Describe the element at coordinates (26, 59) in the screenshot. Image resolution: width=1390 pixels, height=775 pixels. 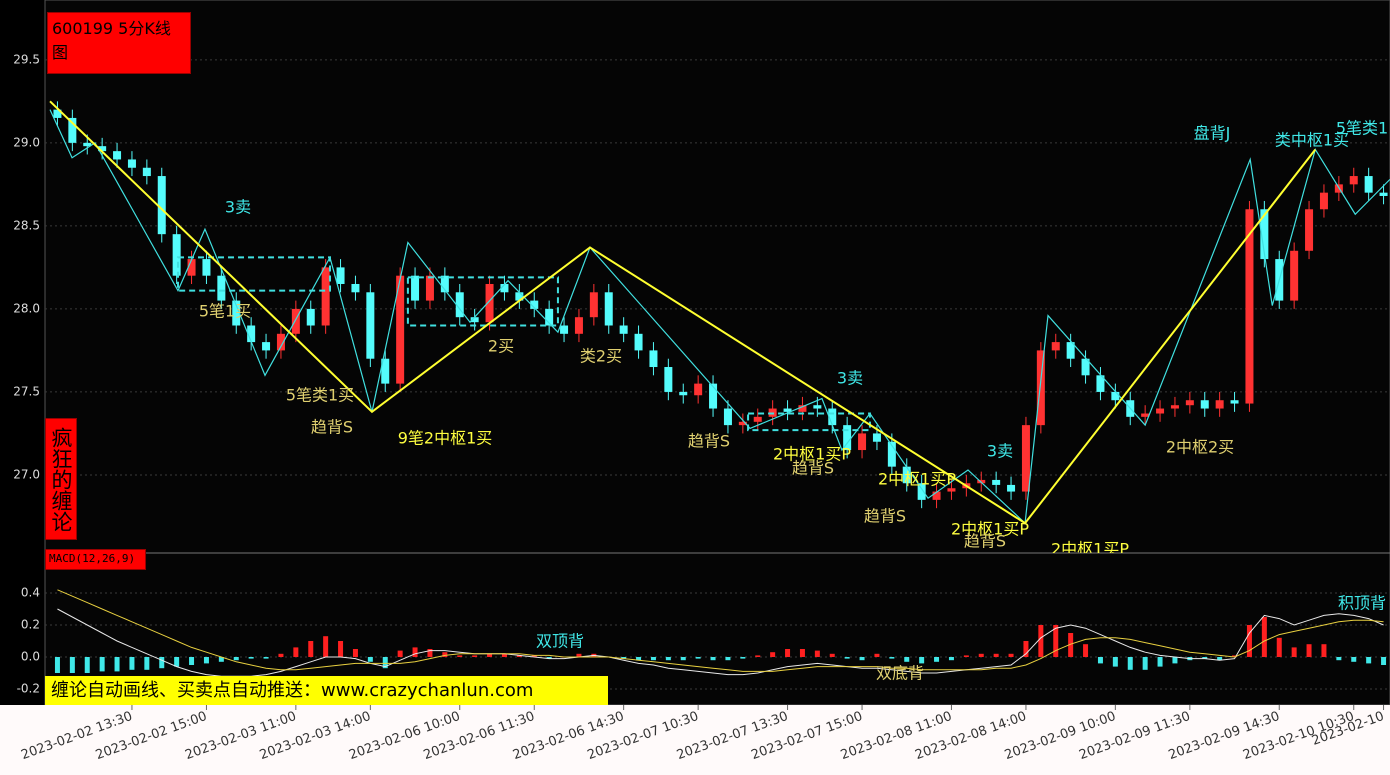
I see `y-tick-label: 29.5` at that location.